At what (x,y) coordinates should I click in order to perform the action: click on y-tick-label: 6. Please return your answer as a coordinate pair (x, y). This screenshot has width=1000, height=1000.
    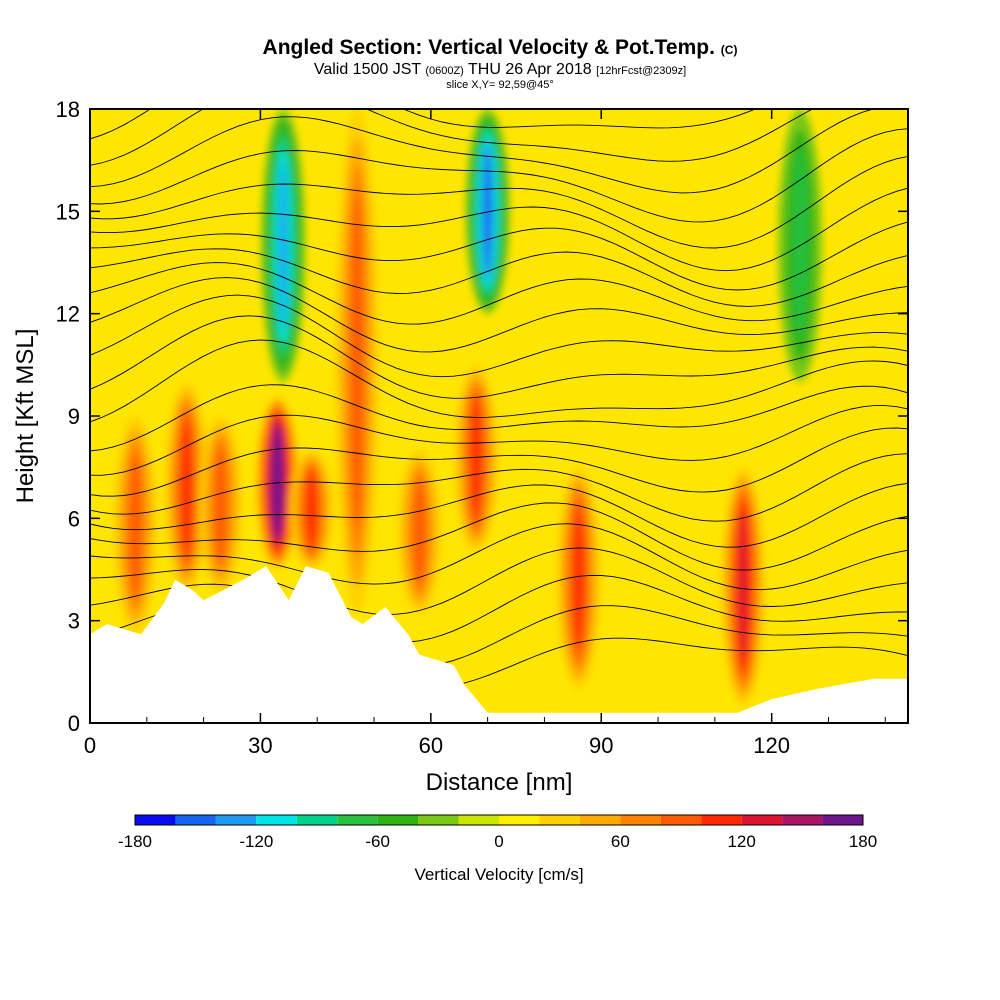
    Looking at the image, I should click on (74, 518).